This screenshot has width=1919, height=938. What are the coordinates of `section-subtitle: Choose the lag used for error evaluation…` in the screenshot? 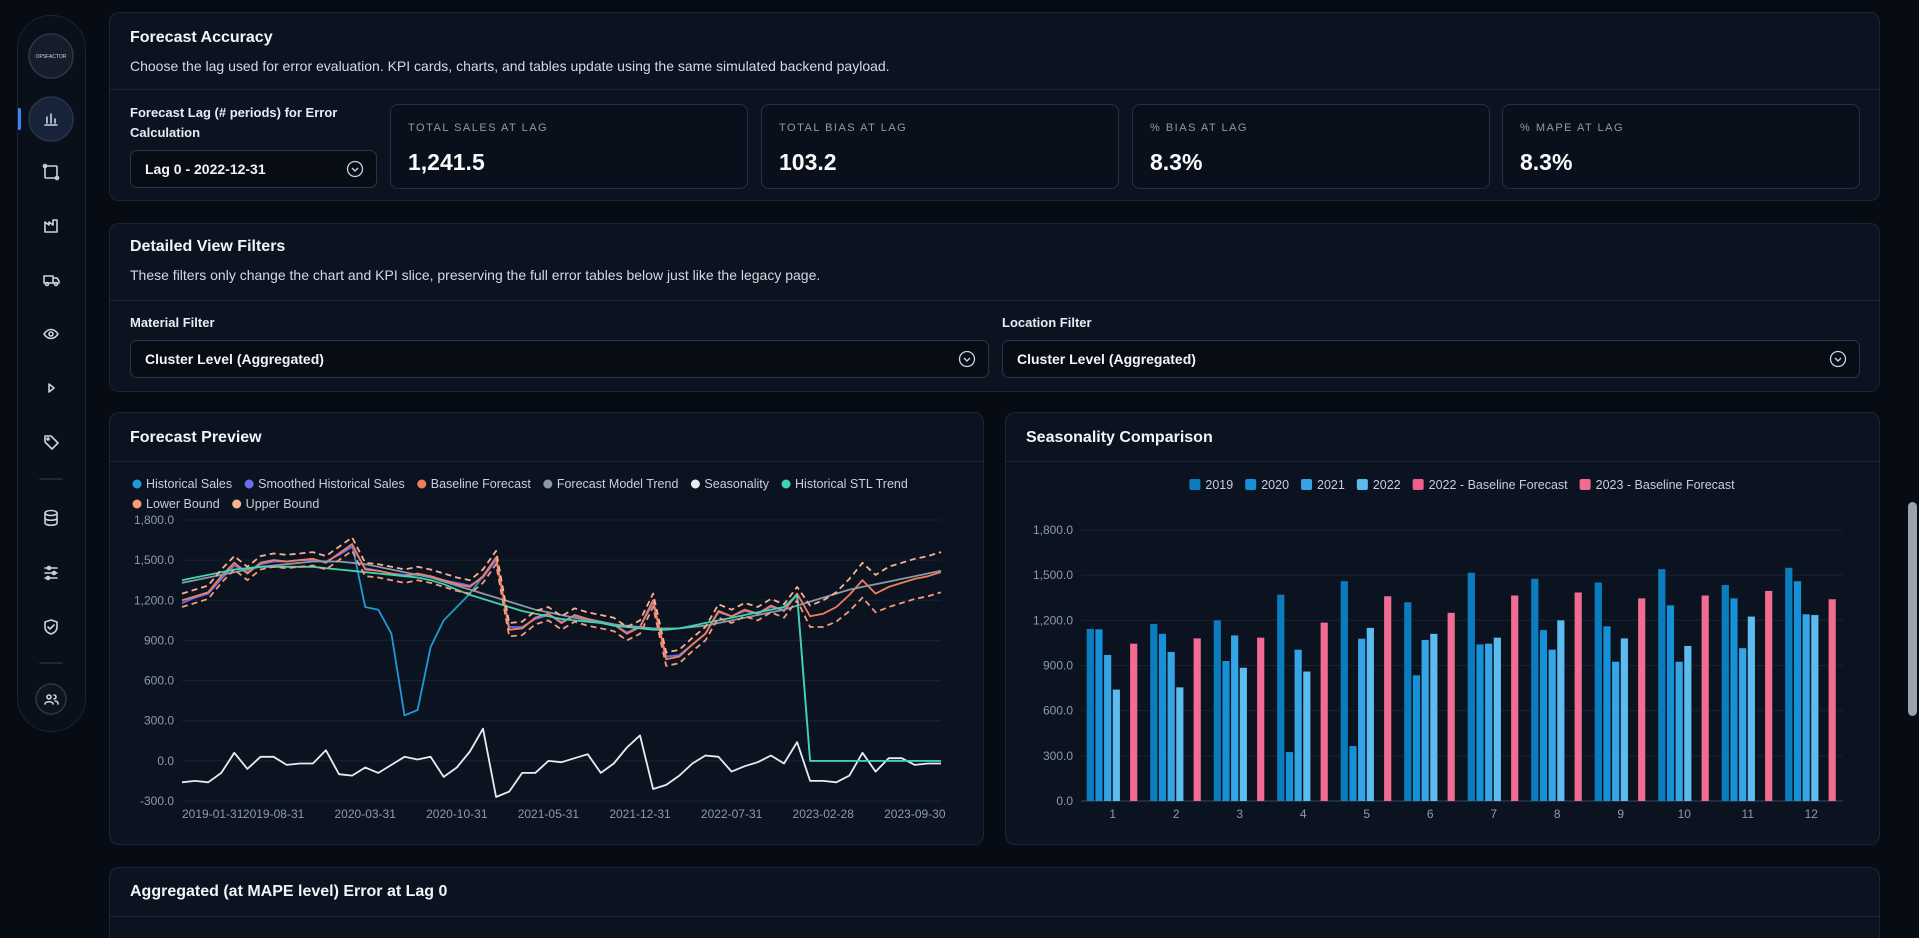 It's located at (510, 66).